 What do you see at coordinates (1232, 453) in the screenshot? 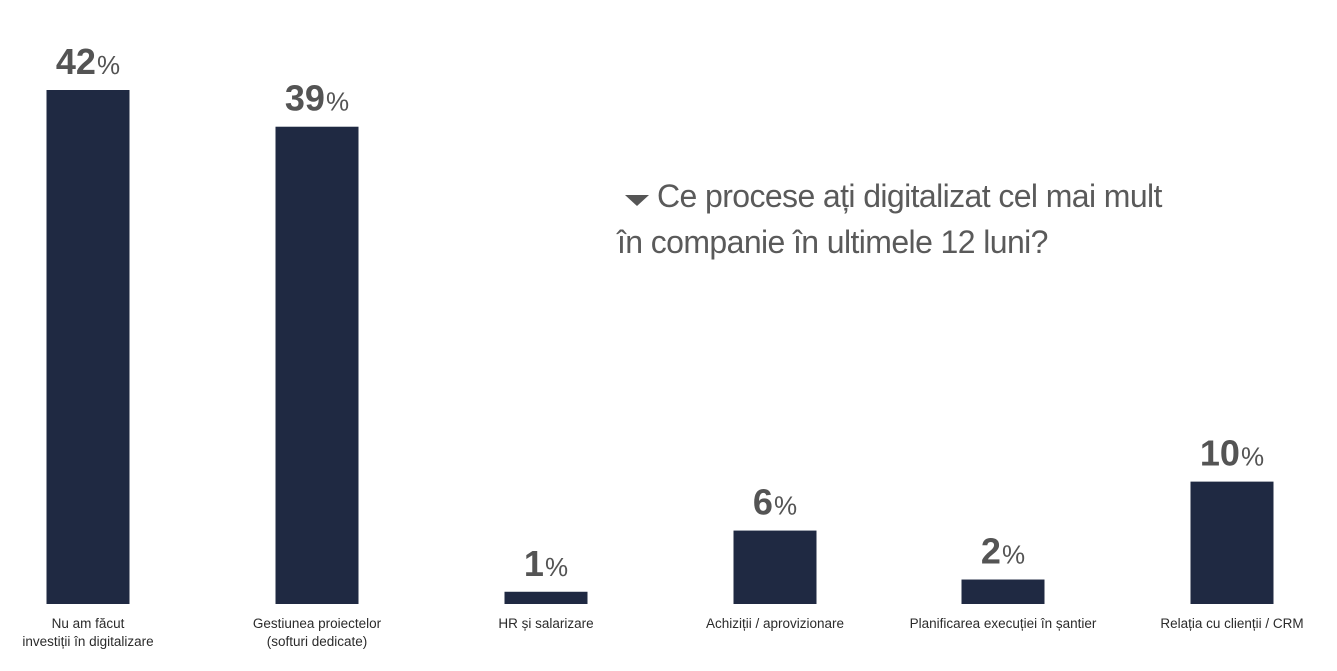
I see `bar-value-label-5: 10%` at bounding box center [1232, 453].